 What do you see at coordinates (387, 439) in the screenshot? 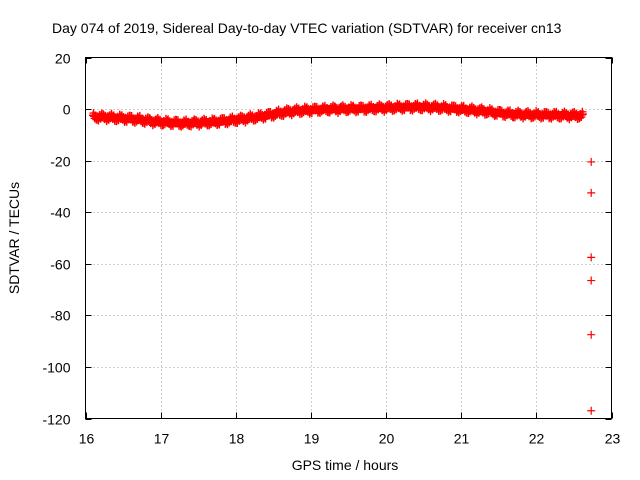
I see `x-tick-label: 20` at bounding box center [387, 439].